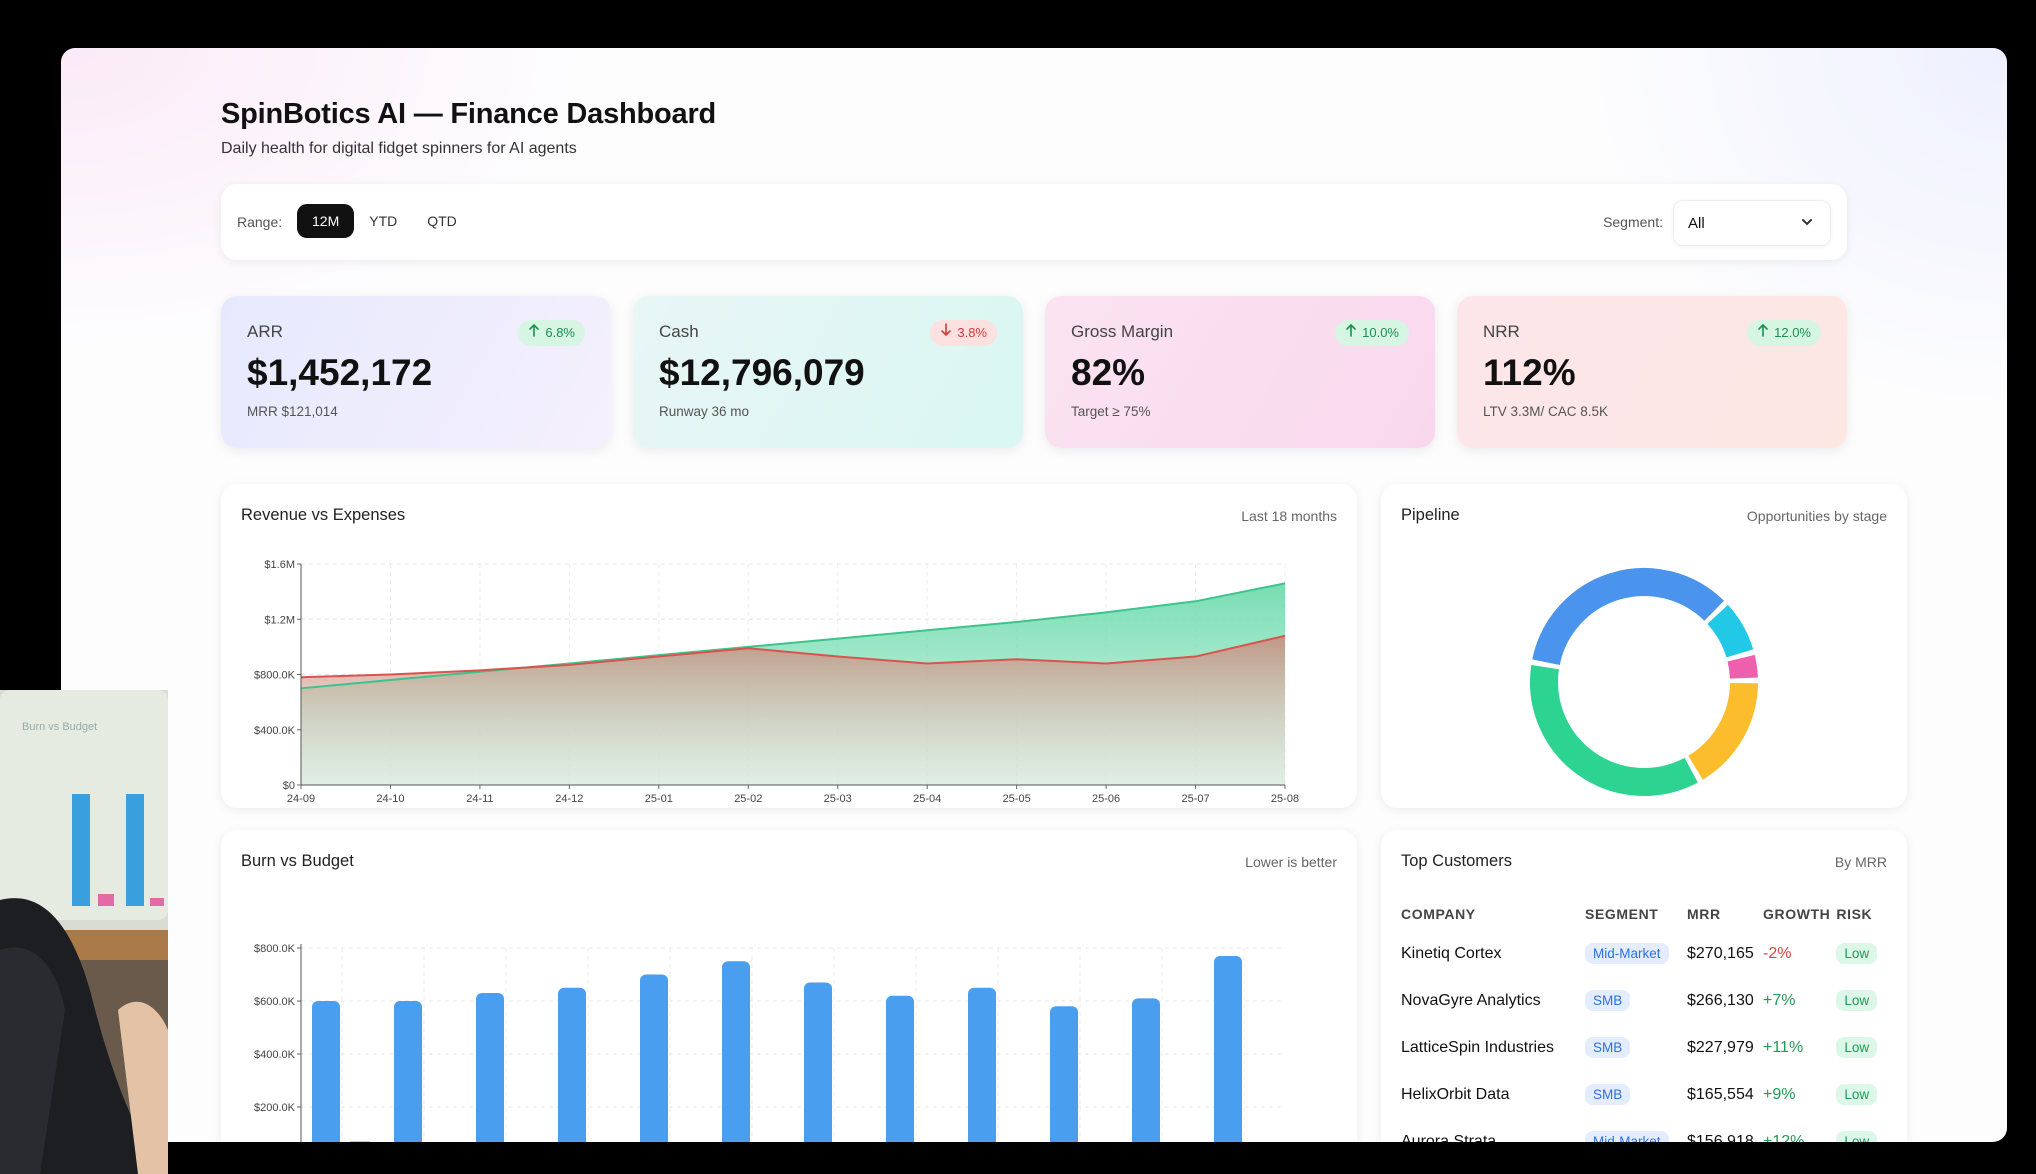 The height and width of the screenshot is (1174, 2036). I want to click on customer-company: Kinetiq Cortex, so click(1451, 953).